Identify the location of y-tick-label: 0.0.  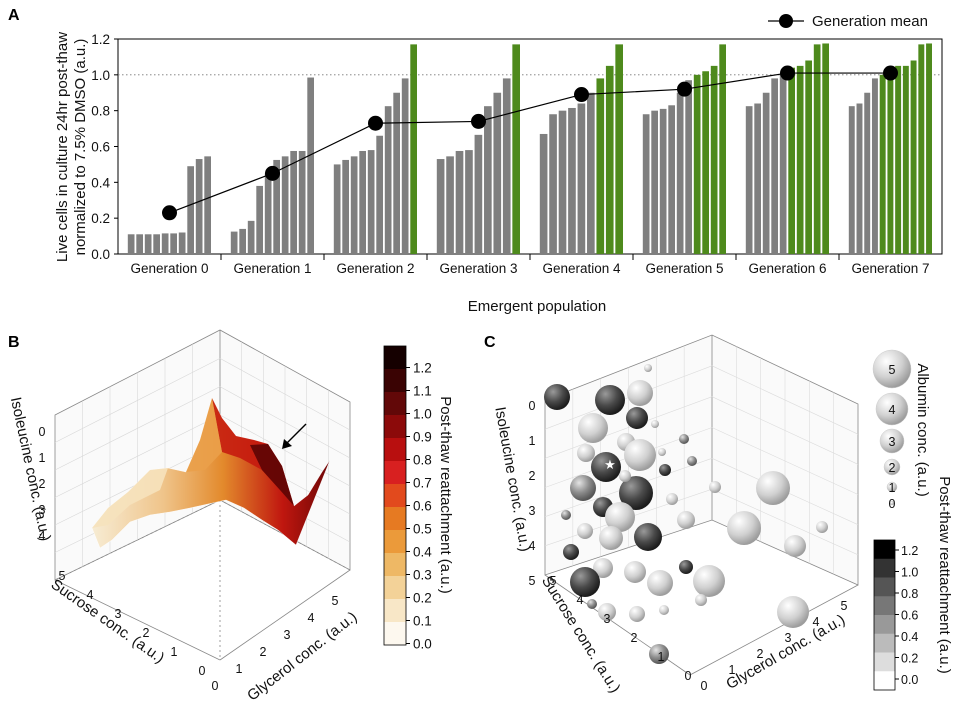
(100, 254).